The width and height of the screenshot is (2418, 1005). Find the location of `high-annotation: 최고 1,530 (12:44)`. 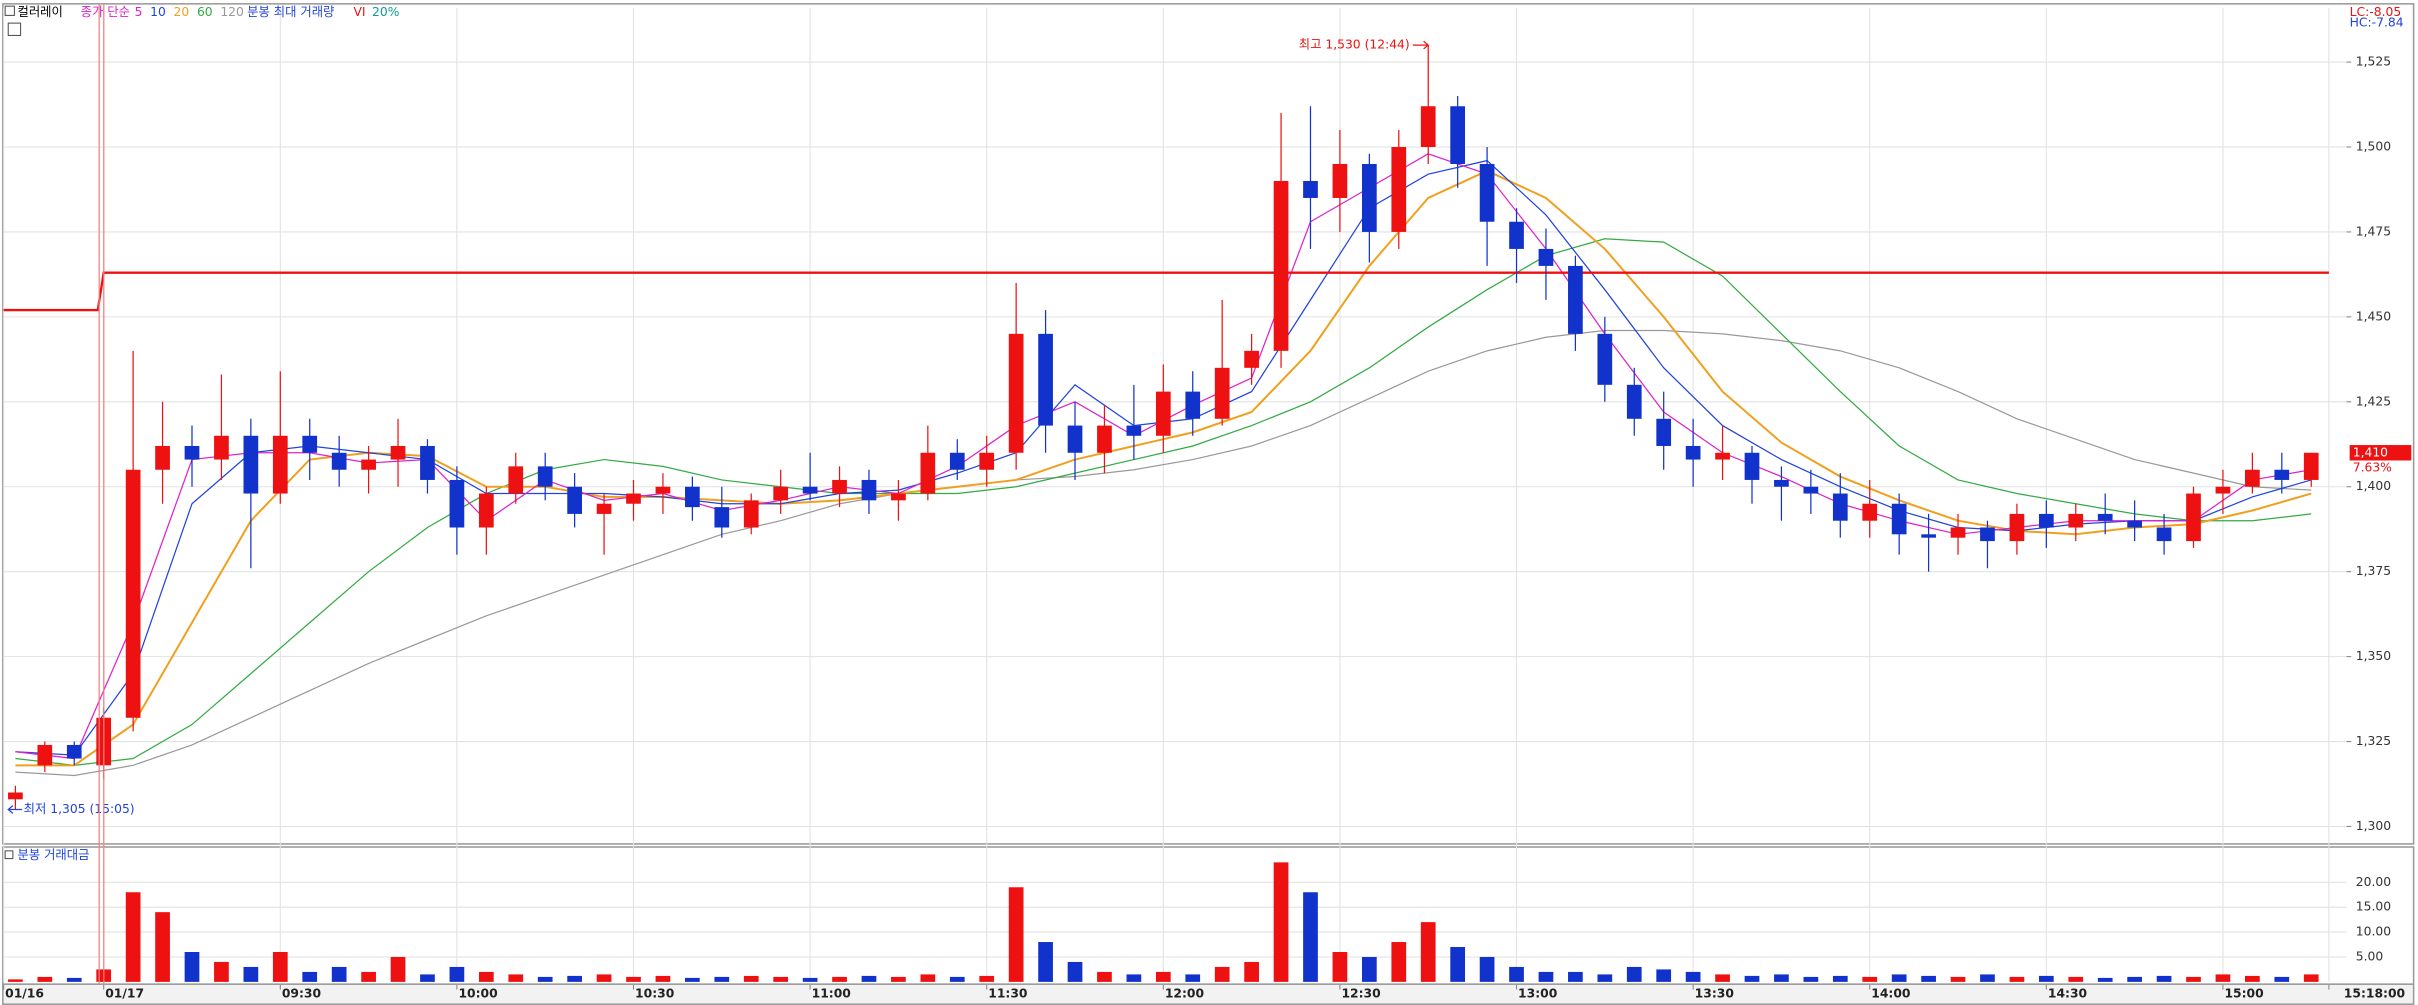

high-annotation: 최고 1,530 (12:44) is located at coordinates (1354, 45).